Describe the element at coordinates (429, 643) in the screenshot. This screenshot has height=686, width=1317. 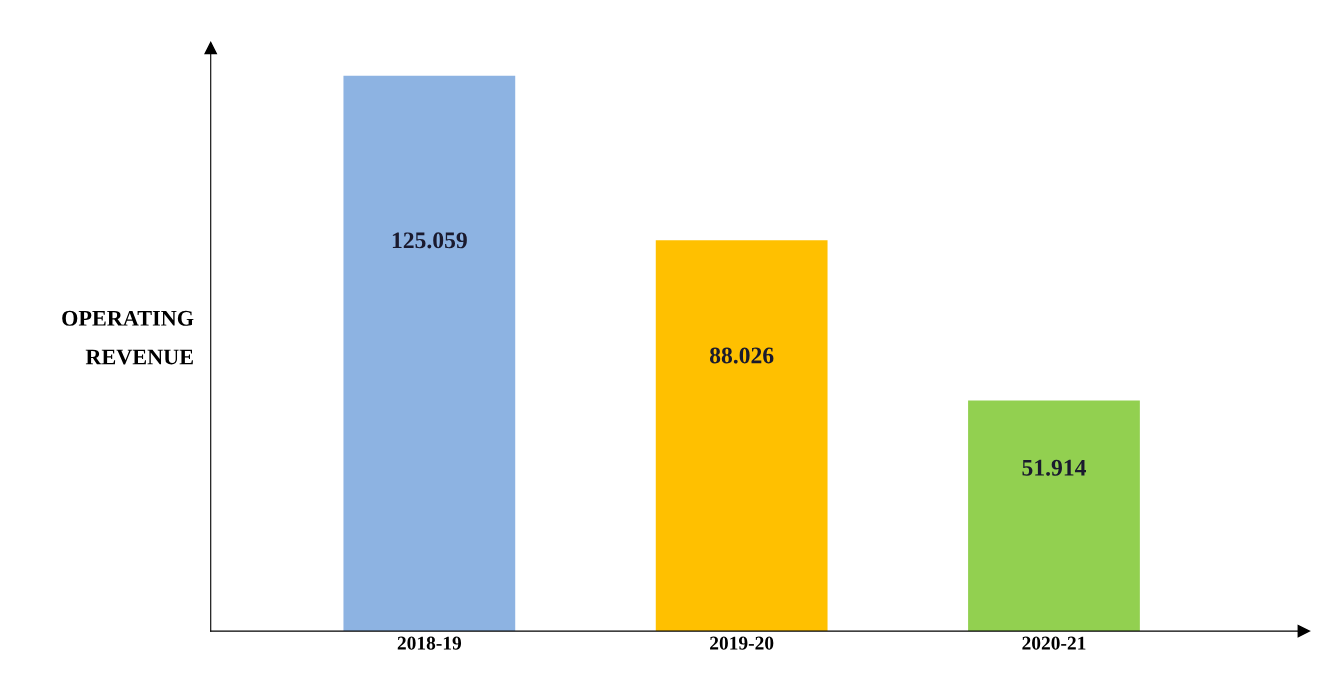
I see `x-tick-label: 2018-19` at that location.